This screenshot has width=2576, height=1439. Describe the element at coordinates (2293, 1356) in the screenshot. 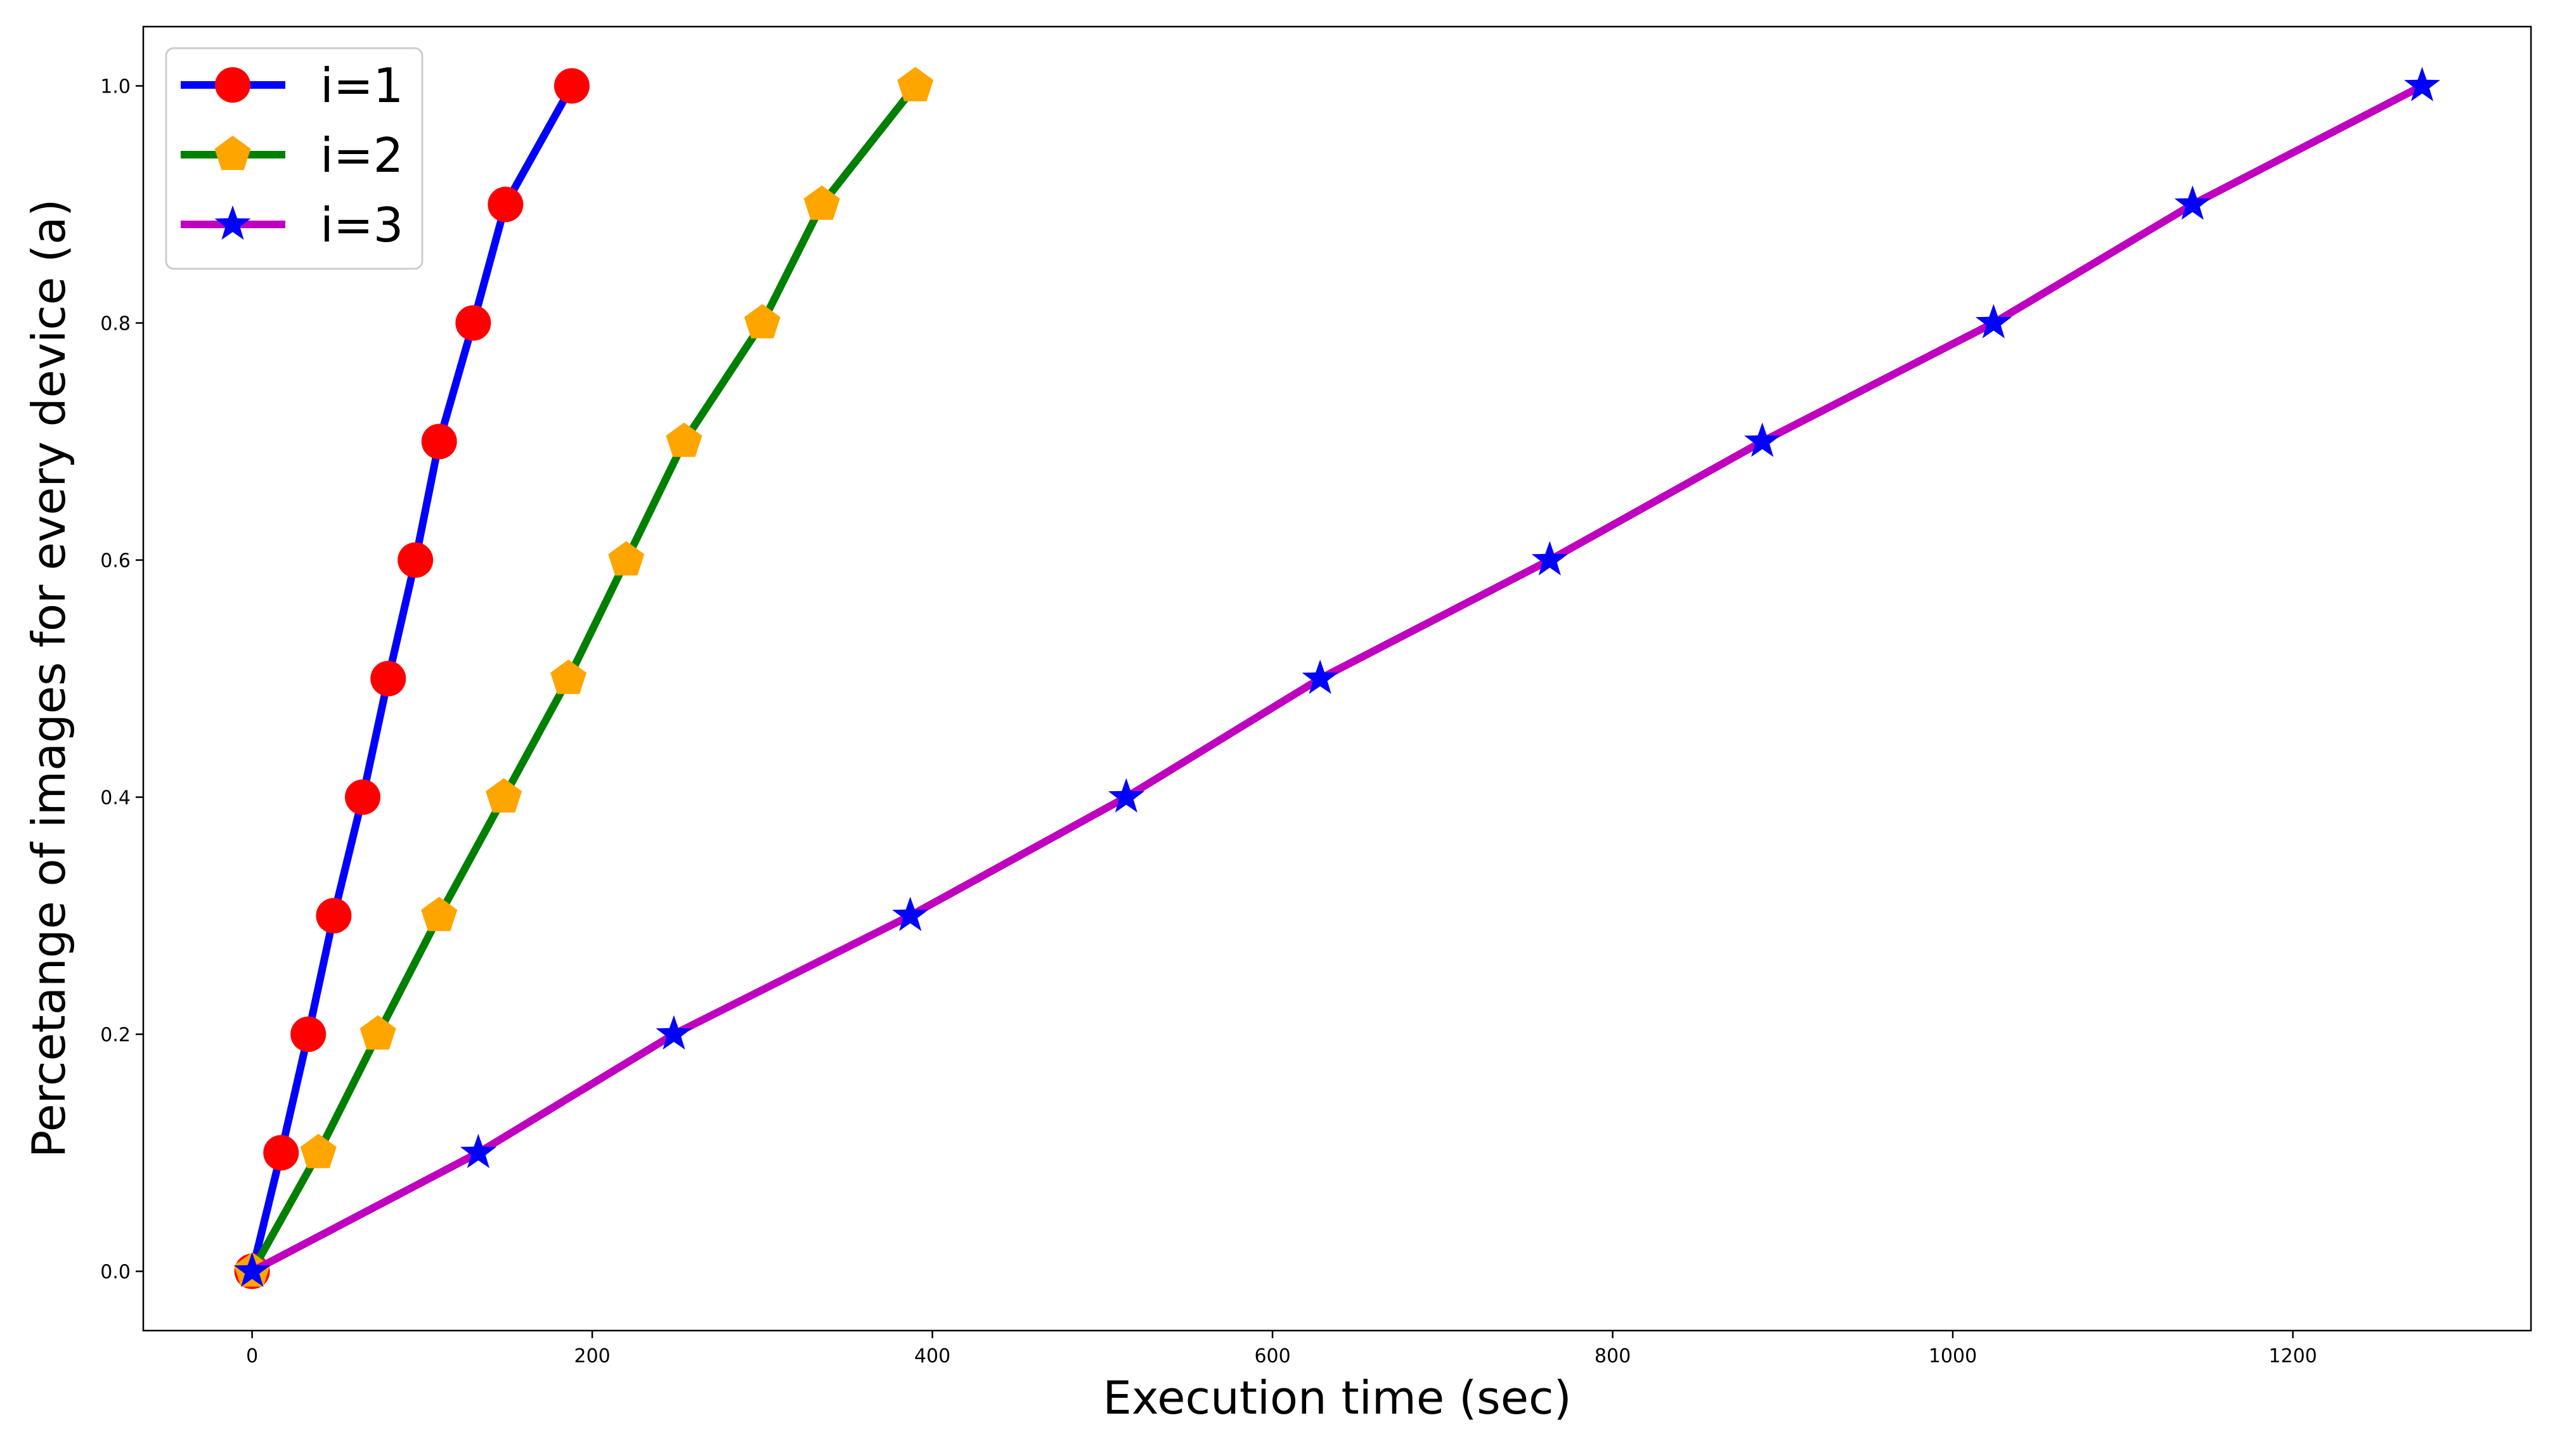

I see `x-tick-label: 1200` at that location.